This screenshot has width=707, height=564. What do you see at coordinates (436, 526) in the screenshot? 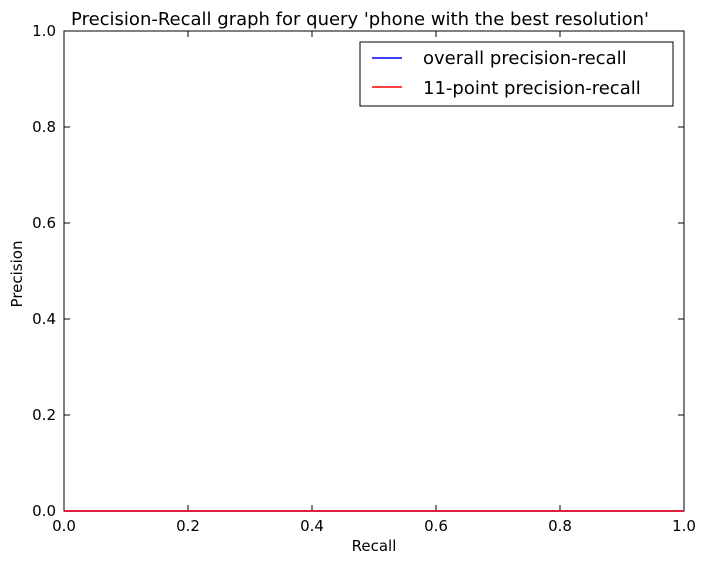
I see `x-tick-label-3: 0.6` at bounding box center [436, 526].